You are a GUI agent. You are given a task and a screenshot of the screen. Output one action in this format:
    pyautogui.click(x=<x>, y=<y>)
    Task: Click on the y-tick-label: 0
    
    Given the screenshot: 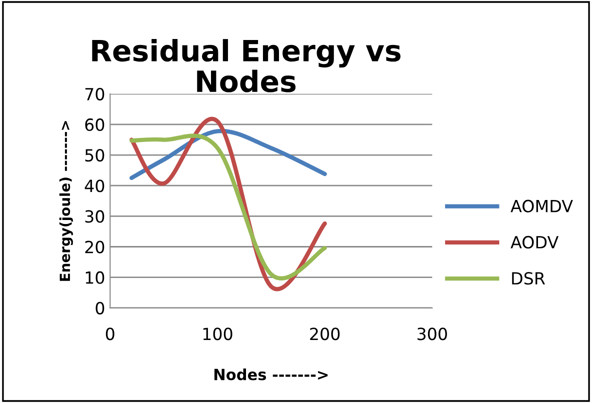 What is the action you would take?
    pyautogui.click(x=100, y=308)
    